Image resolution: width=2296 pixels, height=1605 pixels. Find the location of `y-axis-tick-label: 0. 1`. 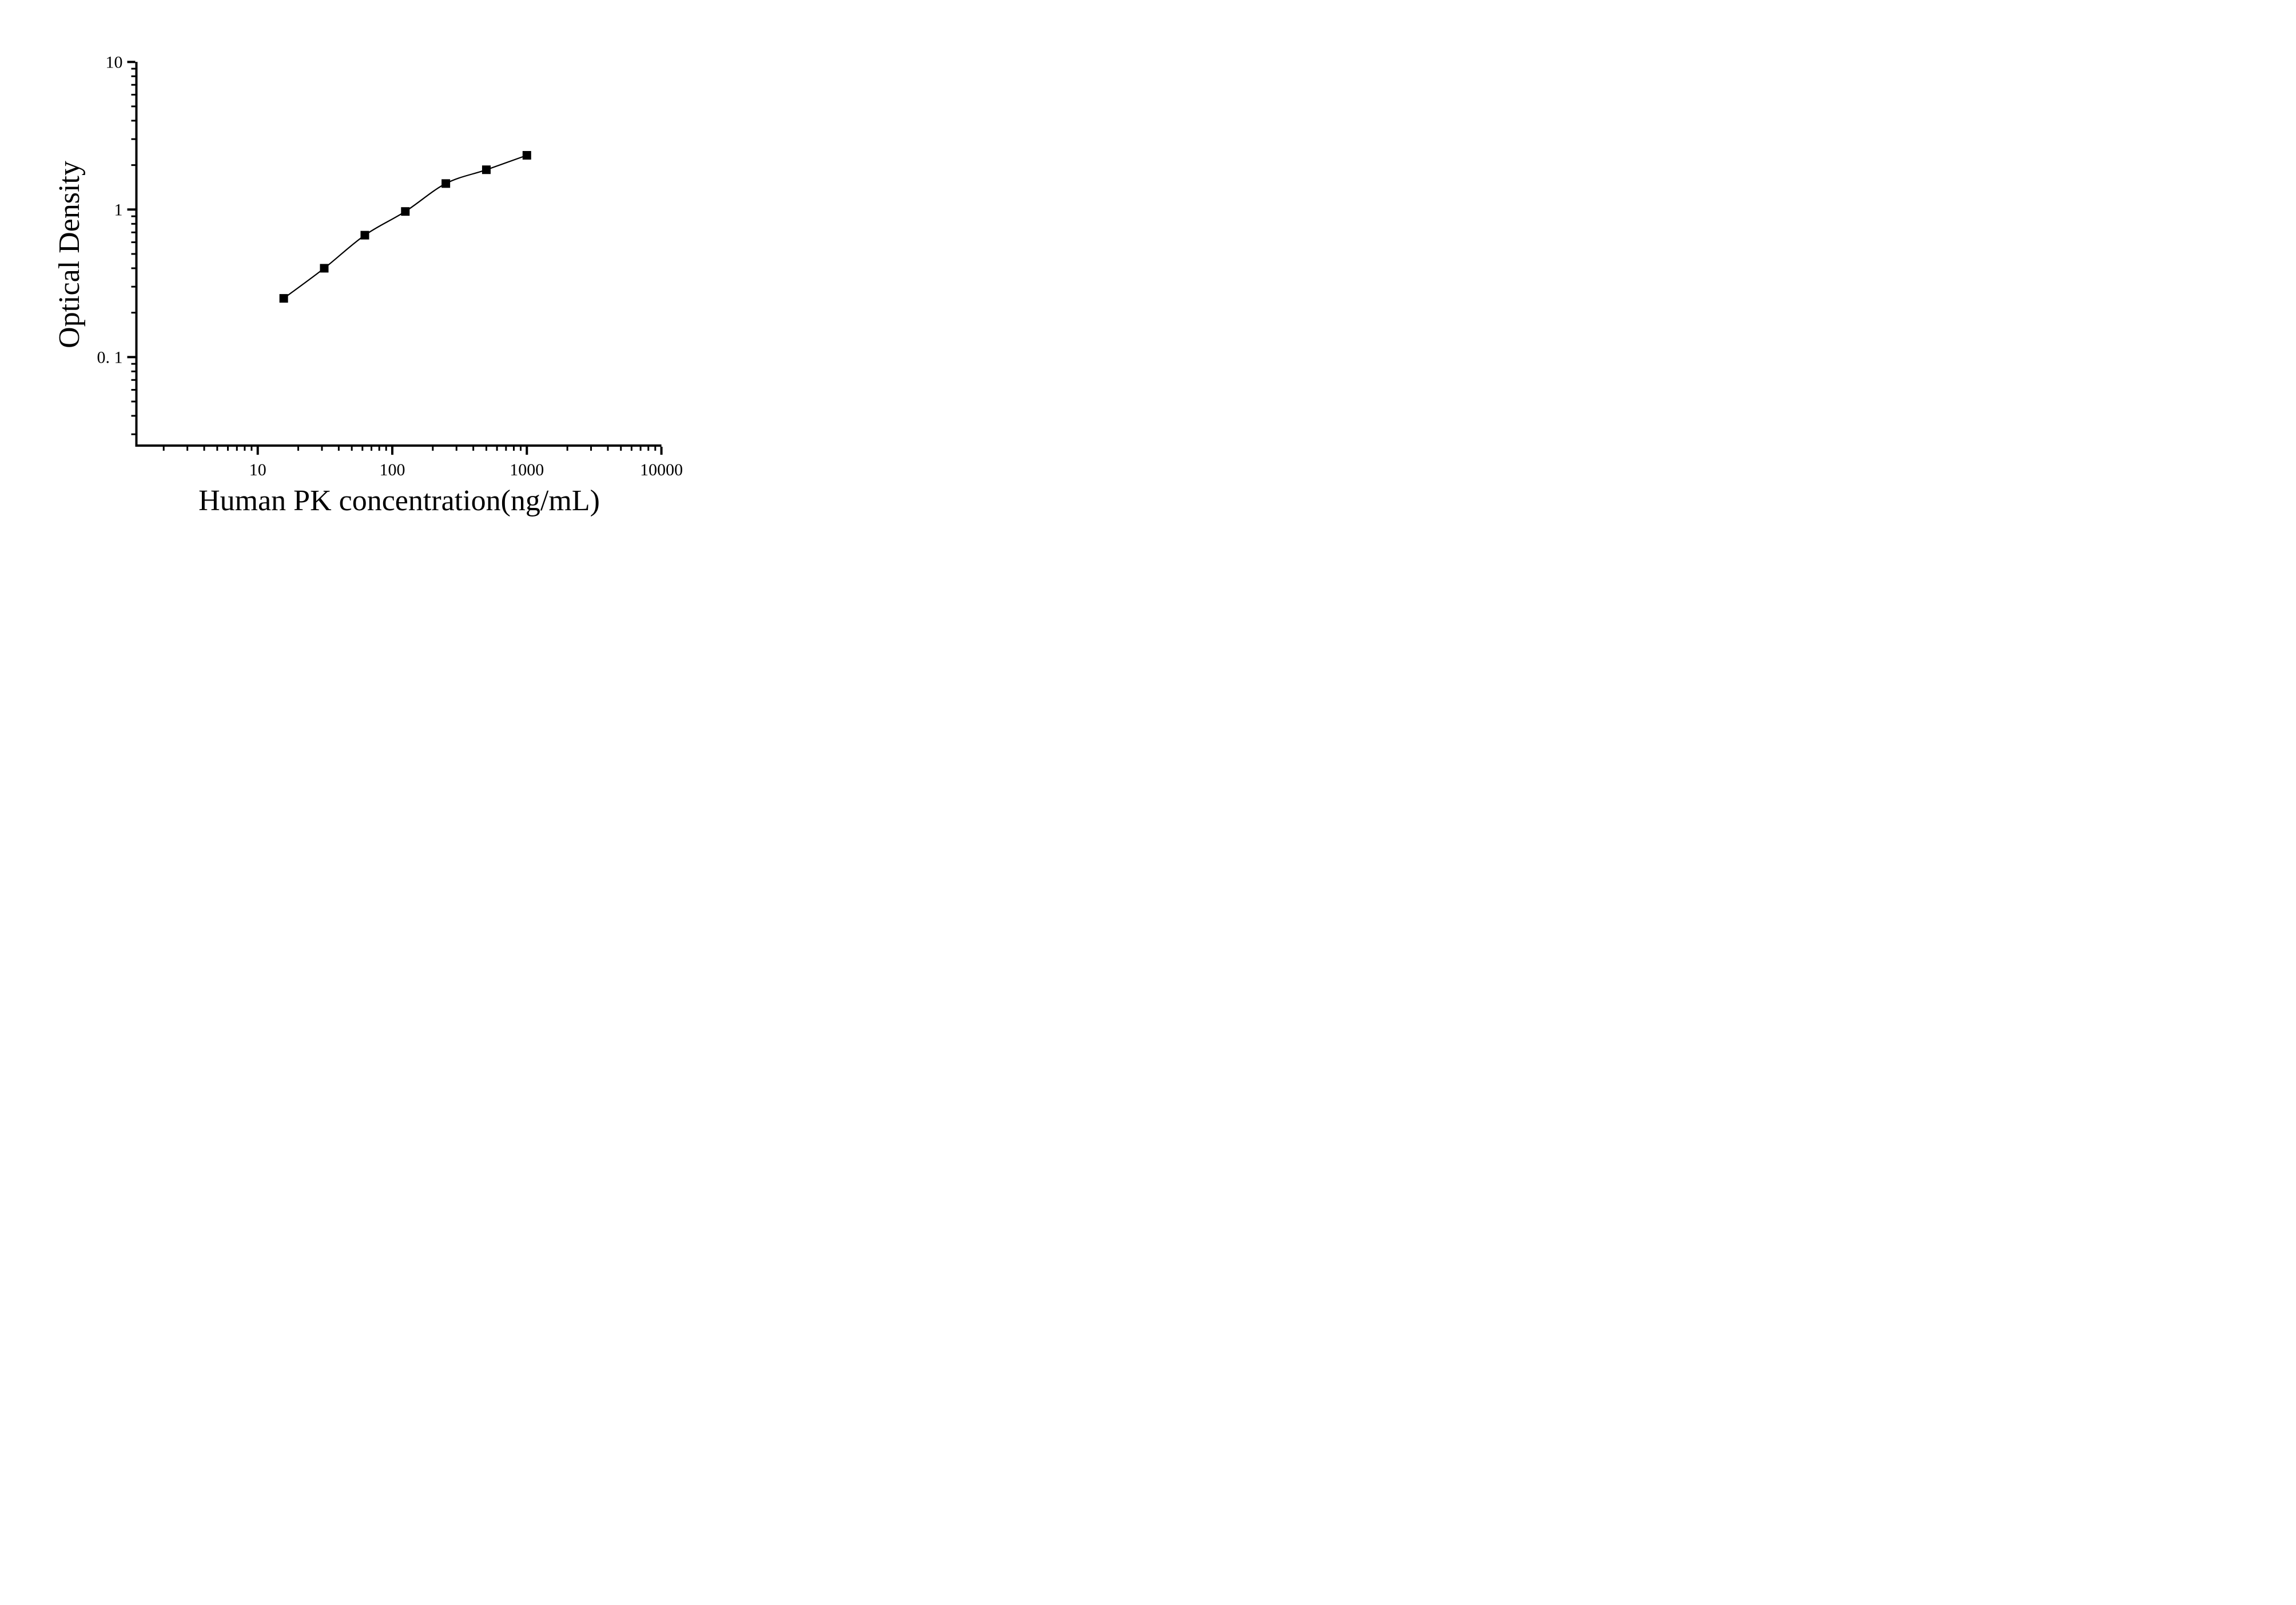

y-axis-tick-label: 0. 1 is located at coordinates (110, 357).